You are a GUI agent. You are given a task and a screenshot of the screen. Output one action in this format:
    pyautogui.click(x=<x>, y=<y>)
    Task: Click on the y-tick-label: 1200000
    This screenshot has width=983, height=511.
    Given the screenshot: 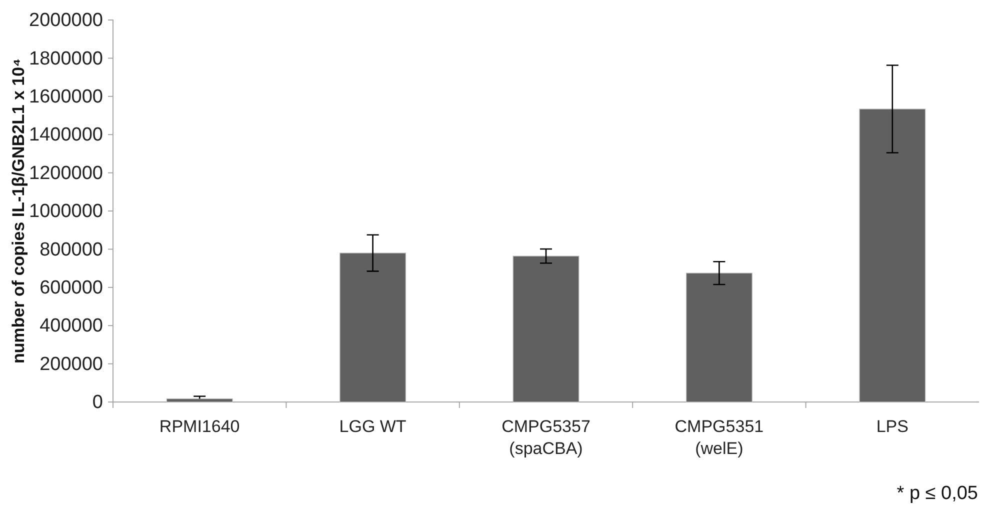 What is the action you would take?
    pyautogui.click(x=66, y=173)
    